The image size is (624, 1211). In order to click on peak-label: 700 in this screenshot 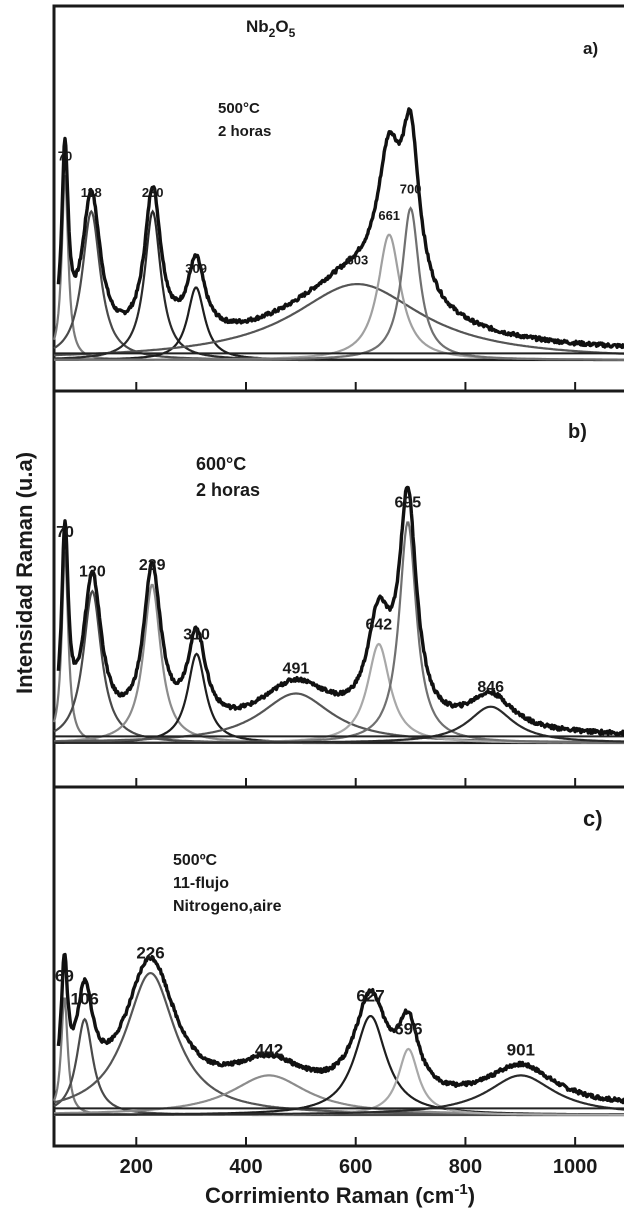, I will do `click(411, 189)`.